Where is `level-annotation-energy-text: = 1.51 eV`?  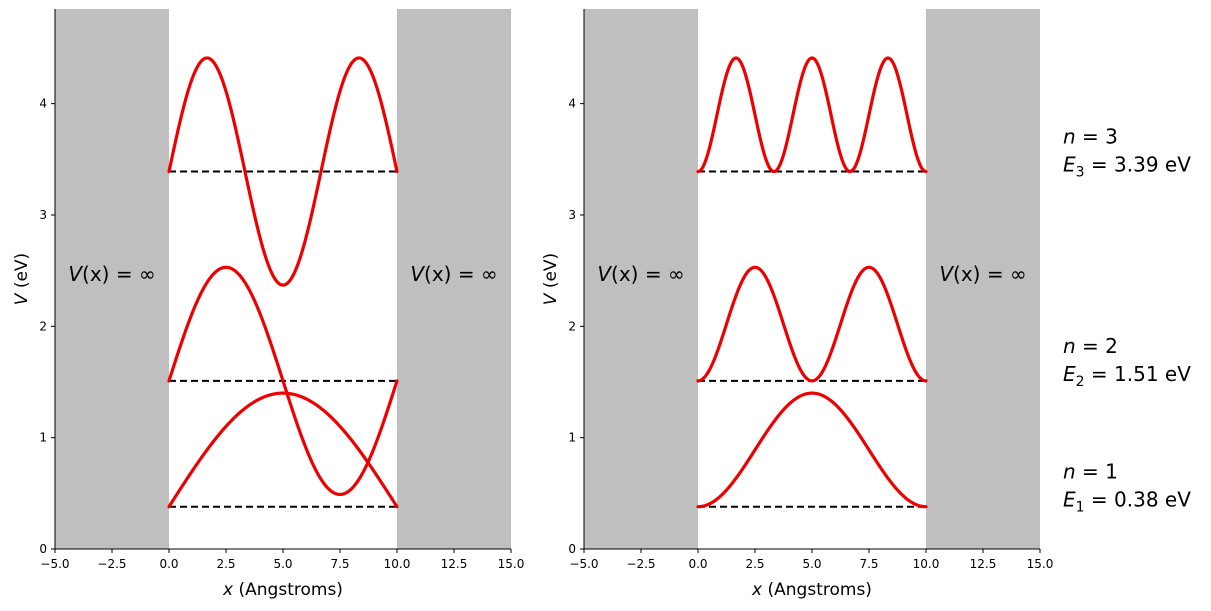 level-annotation-energy-text: = 1.51 eV is located at coordinates (1138, 374).